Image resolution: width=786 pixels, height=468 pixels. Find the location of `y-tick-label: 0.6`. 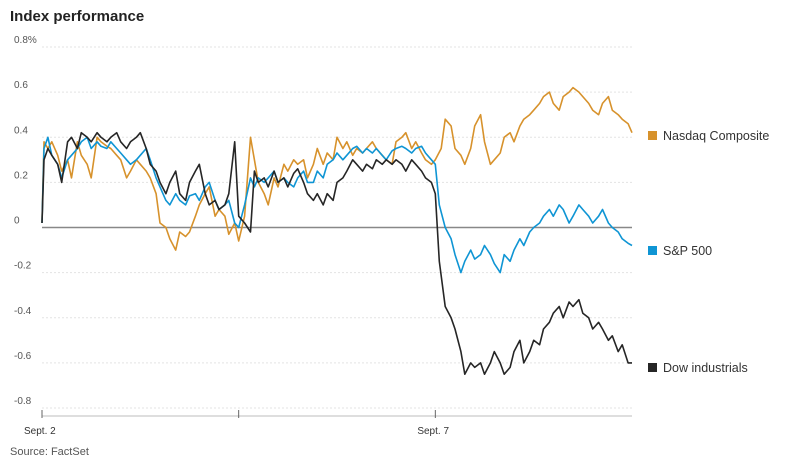

y-tick-label: 0.6 is located at coordinates (21, 85).